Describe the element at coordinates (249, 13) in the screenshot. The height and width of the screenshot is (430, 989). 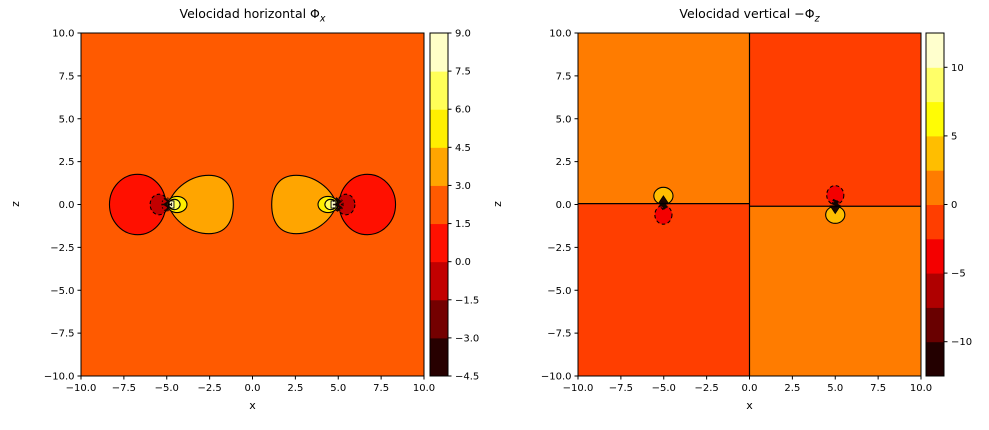
I see `left-title-text: Velocidad horizontal Φ` at that location.